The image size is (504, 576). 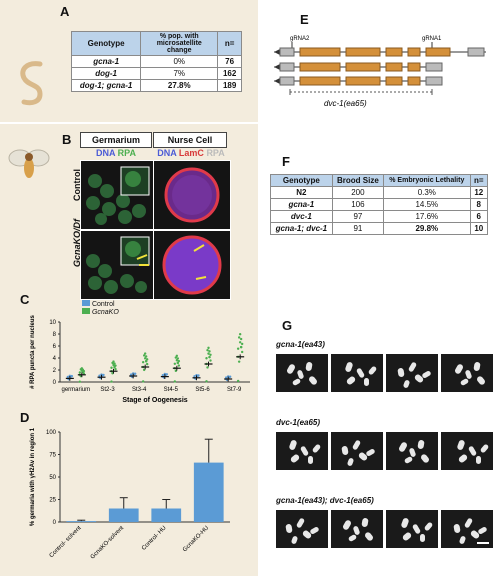 What do you see at coordinates (479, 228) in the screenshot?
I see `cell-n: 10` at bounding box center [479, 228].